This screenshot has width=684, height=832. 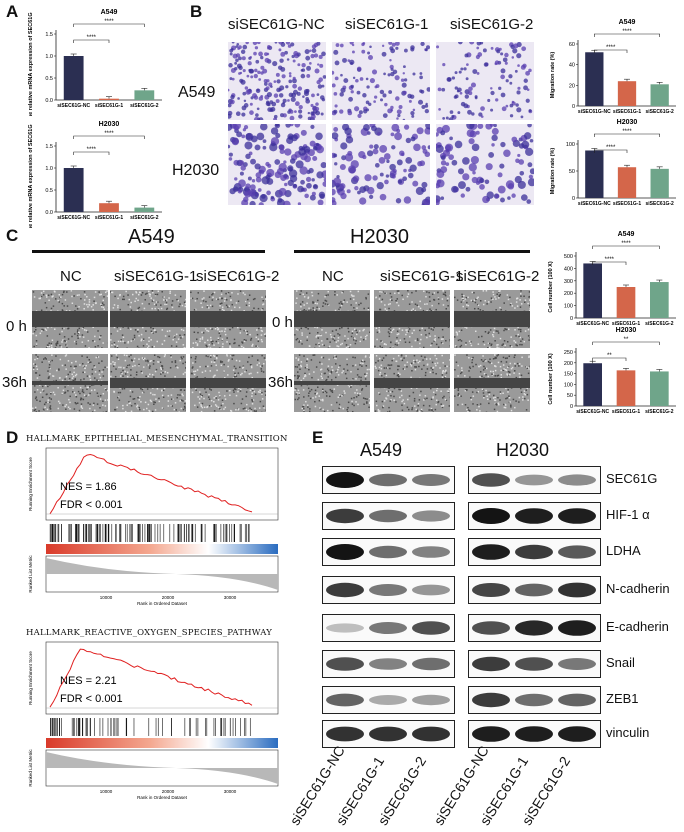 What do you see at coordinates (627, 112) in the screenshot?
I see `x-tick-label: siSEC61G-1` at bounding box center [627, 112].